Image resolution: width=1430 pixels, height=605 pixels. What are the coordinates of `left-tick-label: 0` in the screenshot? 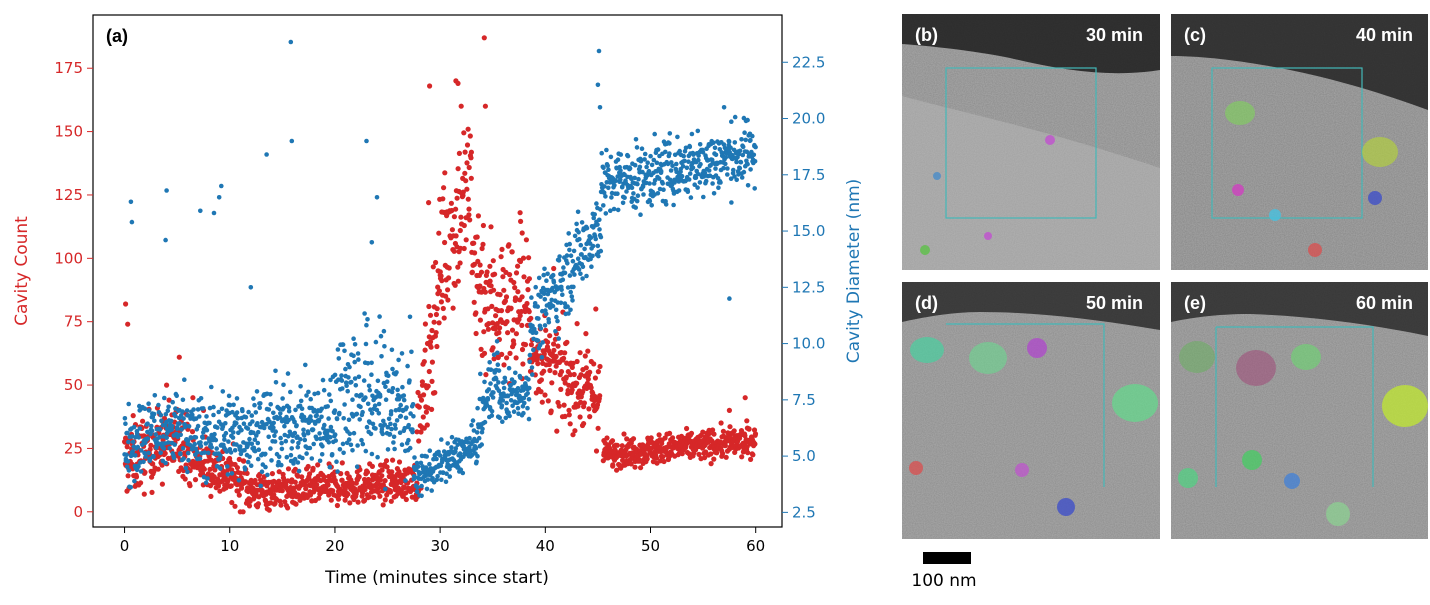 It's located at (78, 512).